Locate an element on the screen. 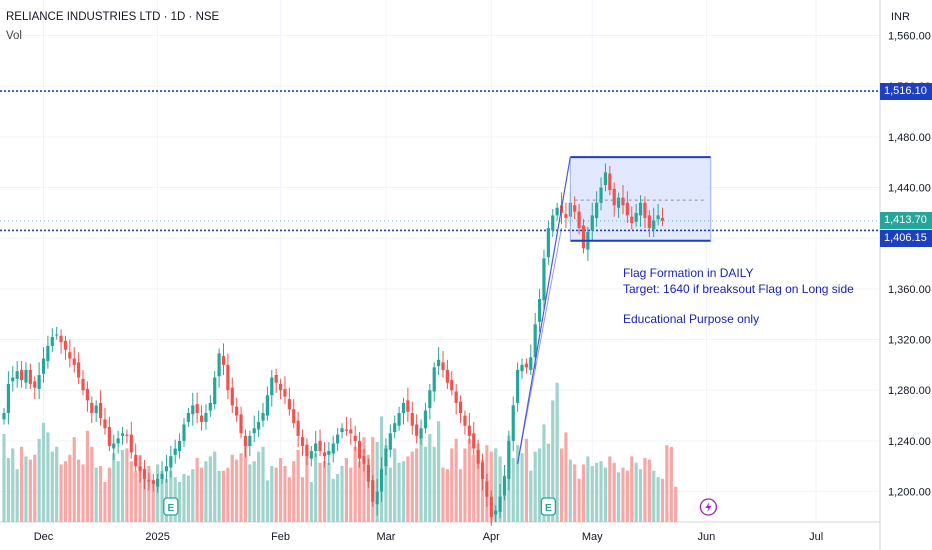 The image size is (932, 550). chart-title: RELIANCE INDUSTRIES LTD · 1D · NSE is located at coordinates (113, 17).